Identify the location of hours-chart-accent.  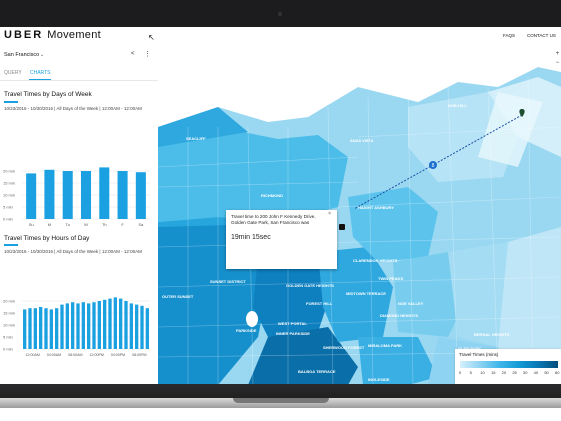
(11, 245).